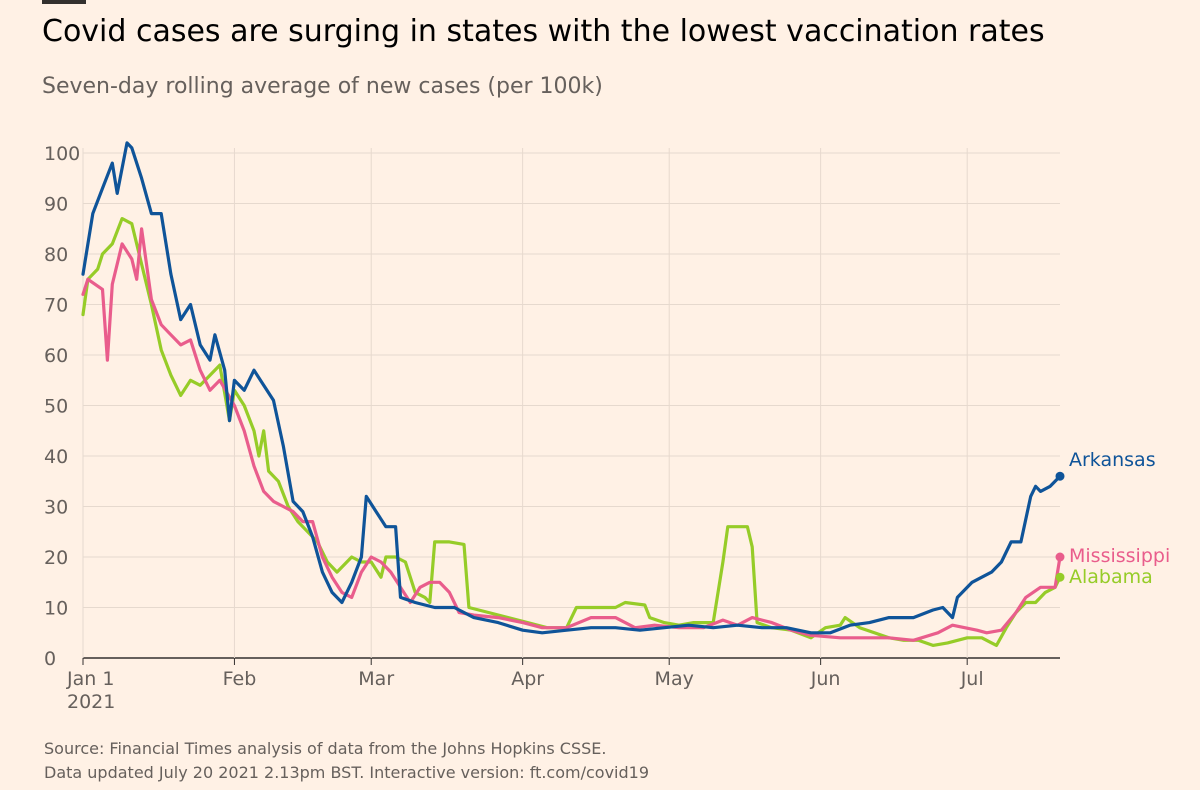  Describe the element at coordinates (1111, 577) in the screenshot. I see `series-label-alabama: Alabama` at that location.